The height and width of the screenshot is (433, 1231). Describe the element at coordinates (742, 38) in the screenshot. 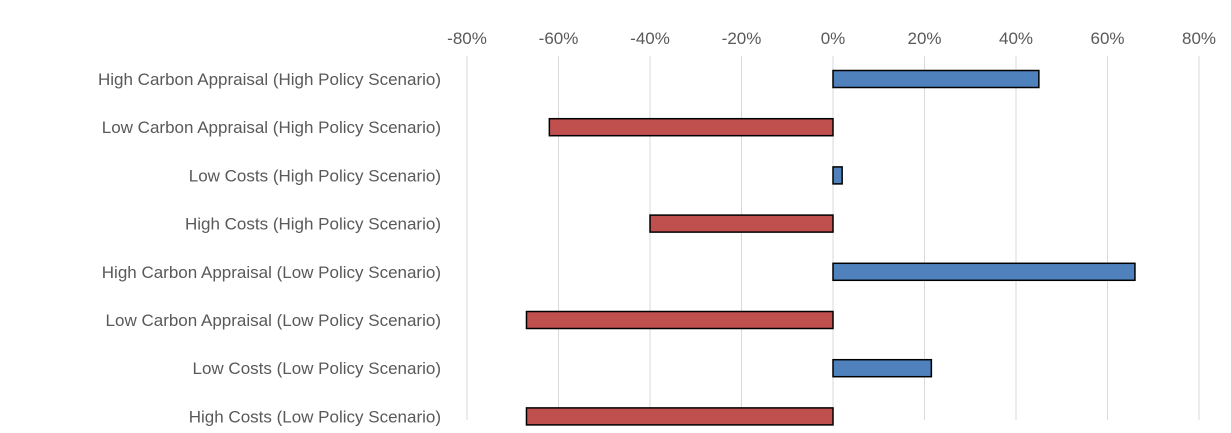

I see `x-tick-label: -20%` at that location.